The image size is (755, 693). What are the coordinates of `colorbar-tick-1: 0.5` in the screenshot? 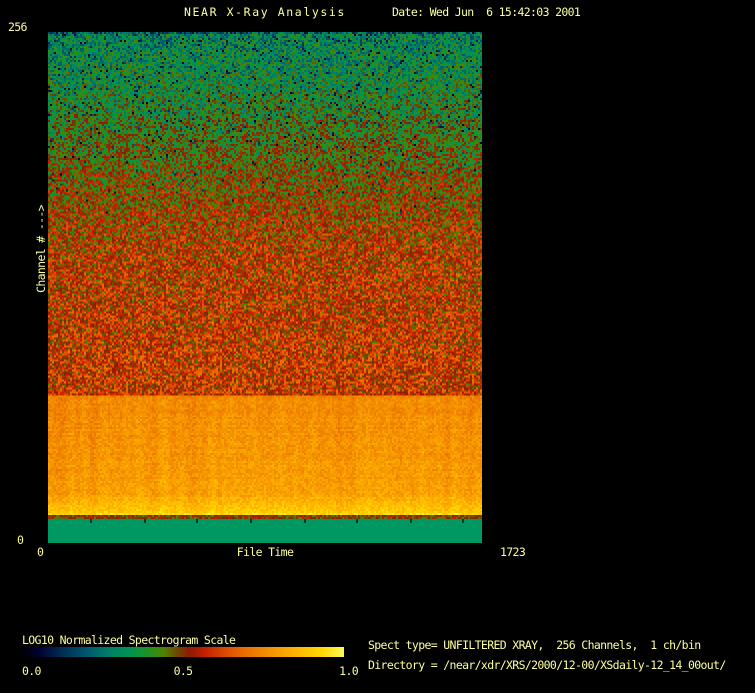 It's located at (183, 671).